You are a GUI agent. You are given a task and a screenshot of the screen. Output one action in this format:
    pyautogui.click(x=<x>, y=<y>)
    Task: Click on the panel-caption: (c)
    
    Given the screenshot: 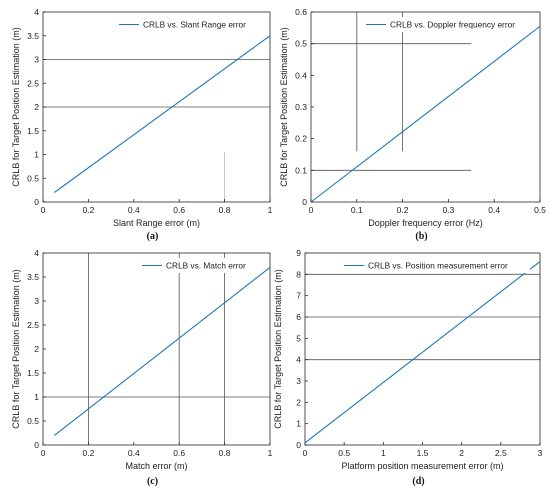 What is the action you would take?
    pyautogui.click(x=152, y=481)
    